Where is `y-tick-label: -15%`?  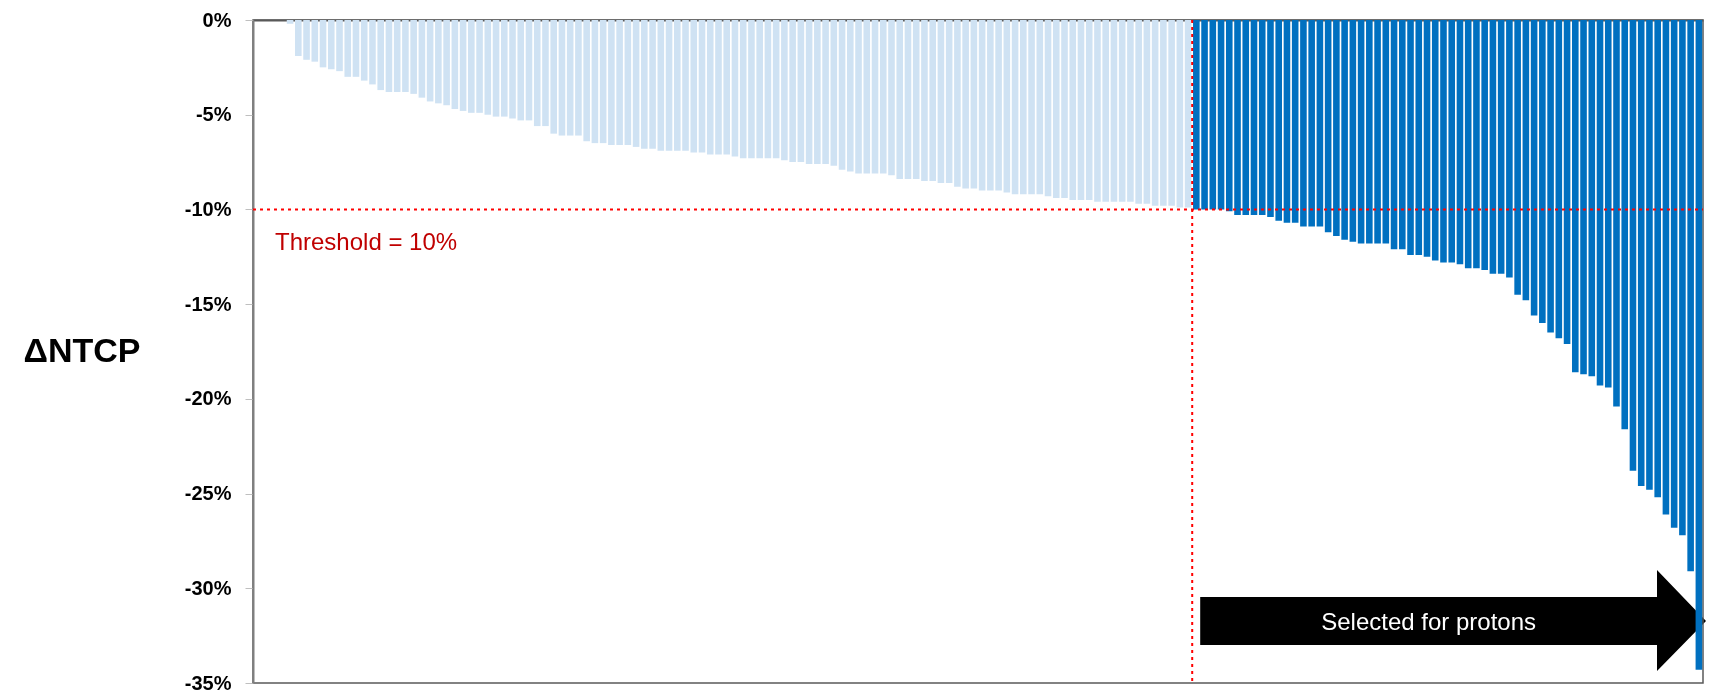
y-tick-label: -15% is located at coordinates (208, 303).